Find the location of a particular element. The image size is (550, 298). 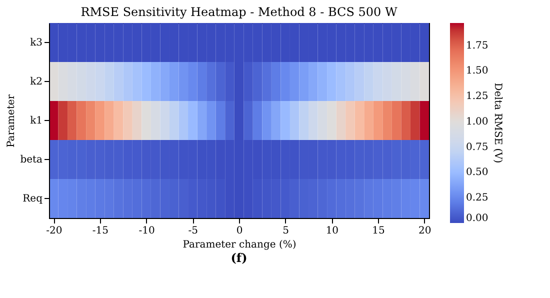

x-tick-label: 5 is located at coordinates (286, 231).